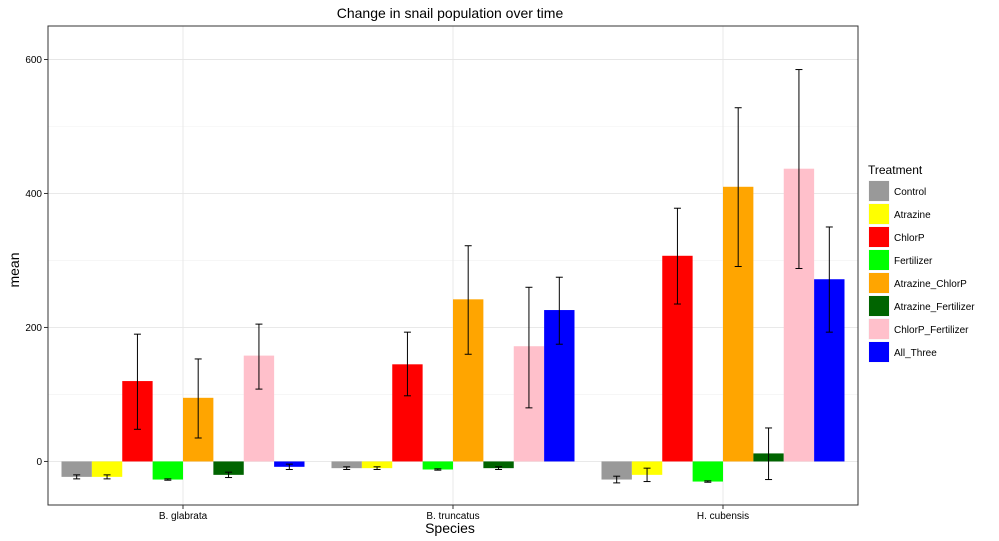 This screenshot has width=999, height=541. I want to click on y-tick-label: 400, so click(33, 194).